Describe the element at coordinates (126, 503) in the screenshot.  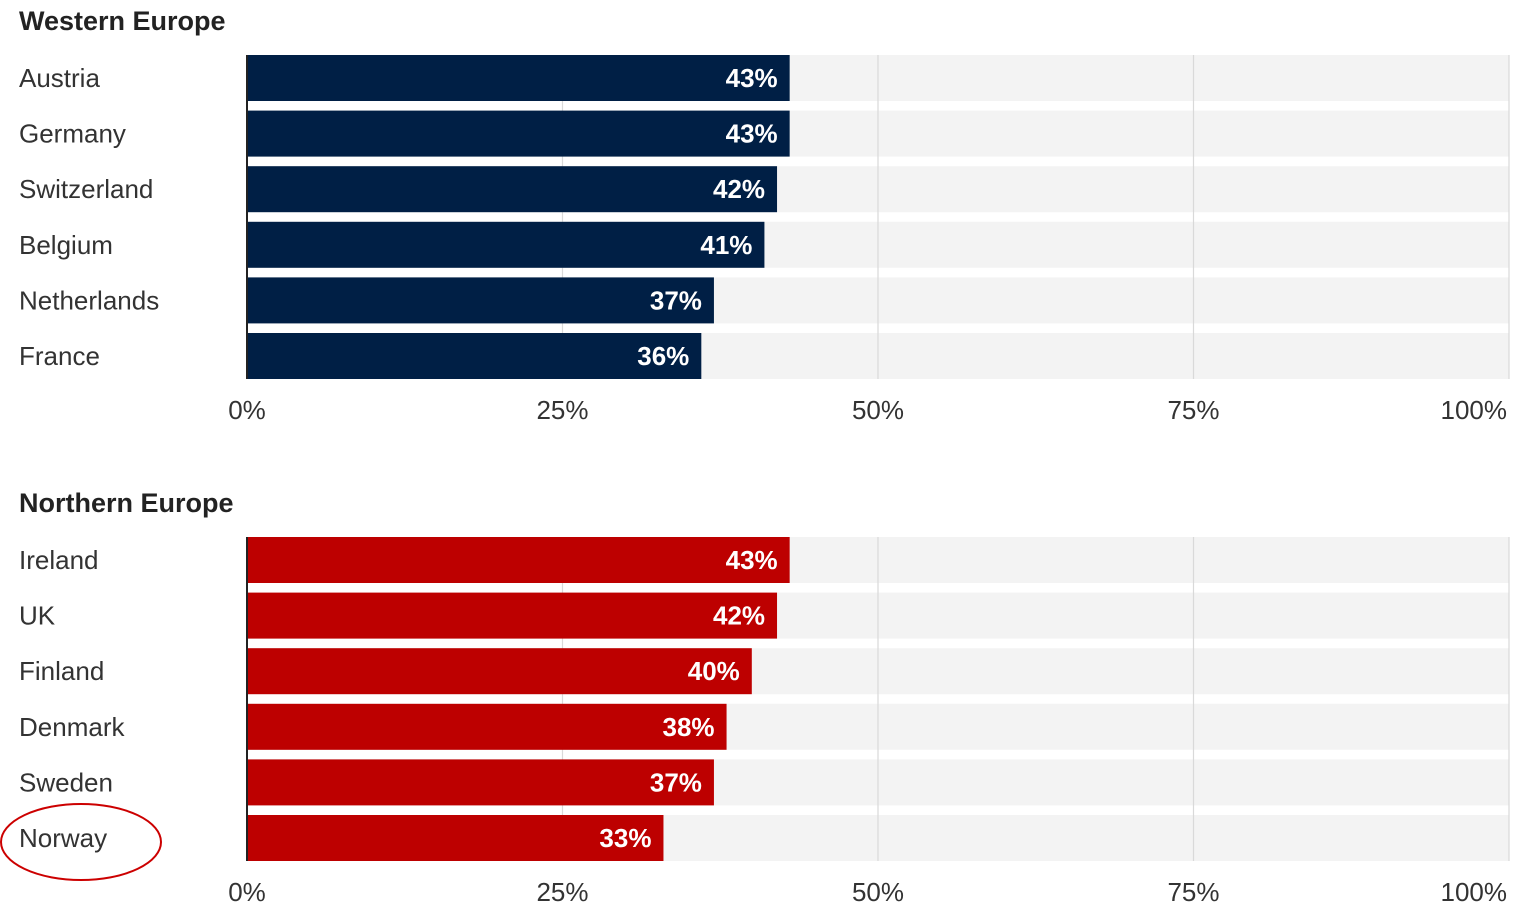
I see `chart-title: Northern Europe` at that location.